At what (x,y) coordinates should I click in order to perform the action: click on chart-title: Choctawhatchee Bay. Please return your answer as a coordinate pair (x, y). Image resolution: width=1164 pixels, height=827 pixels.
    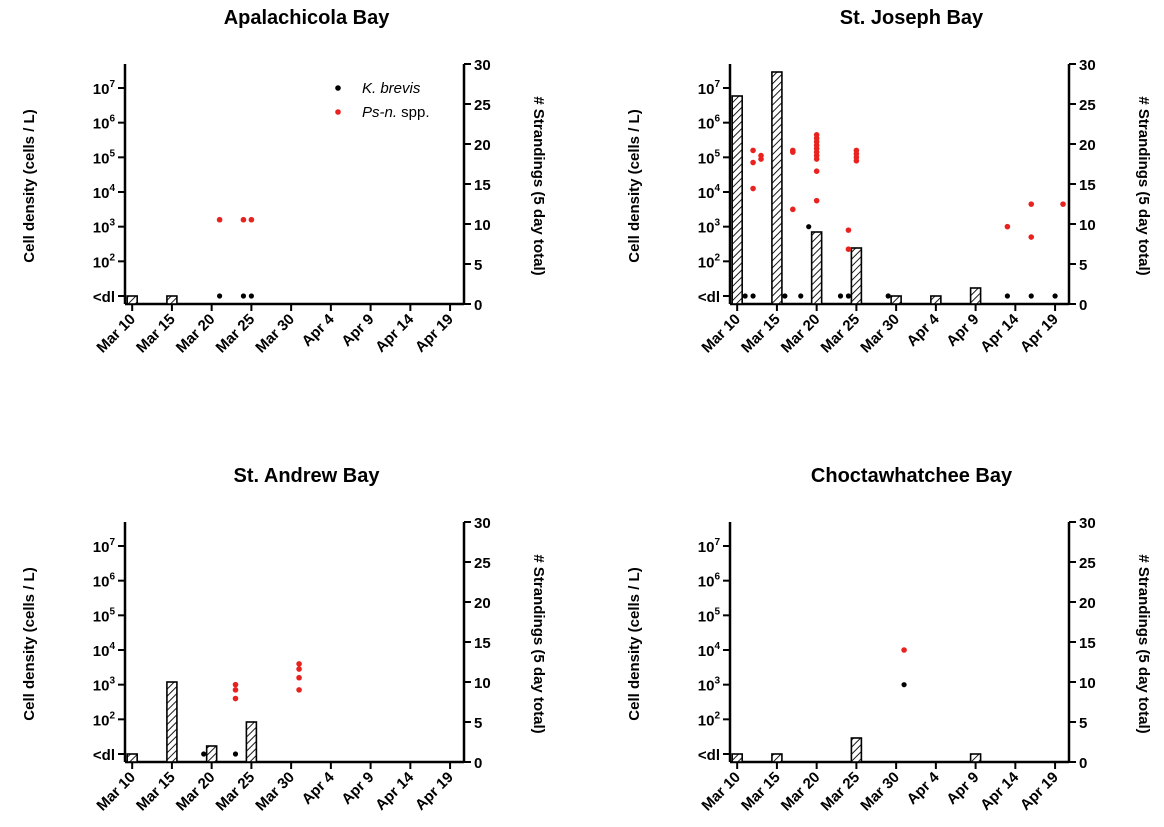
    Looking at the image, I should click on (912, 476).